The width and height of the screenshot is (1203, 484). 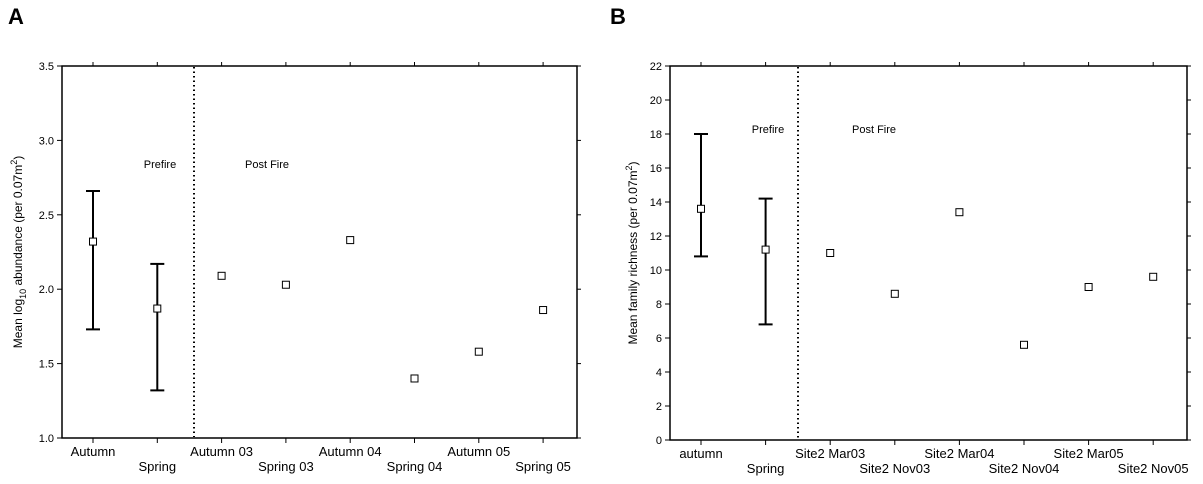 I want to click on x-category-label: Autumn 04, so click(x=350, y=451).